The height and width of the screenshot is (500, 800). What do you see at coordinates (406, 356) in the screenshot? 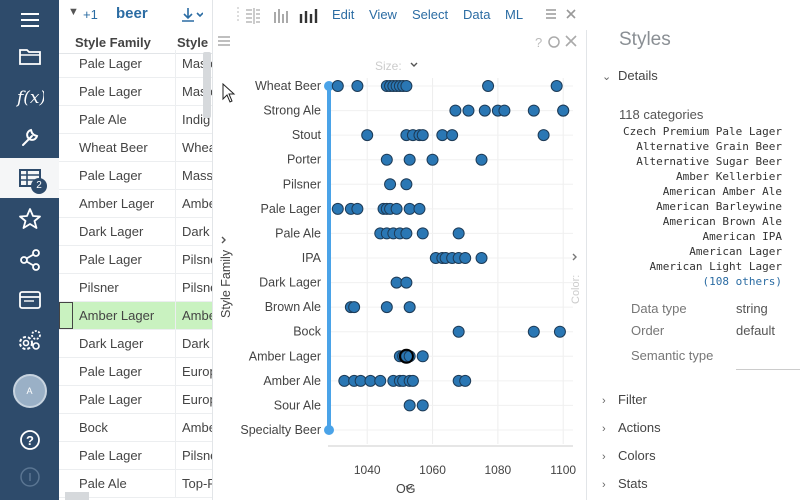
I see `selected-data-point` at bounding box center [406, 356].